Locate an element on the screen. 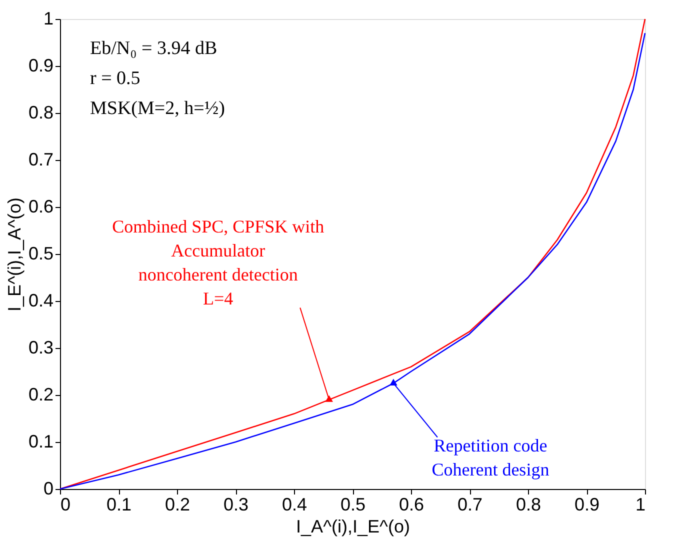  y-tick-label: 0.4 is located at coordinates (41, 300).